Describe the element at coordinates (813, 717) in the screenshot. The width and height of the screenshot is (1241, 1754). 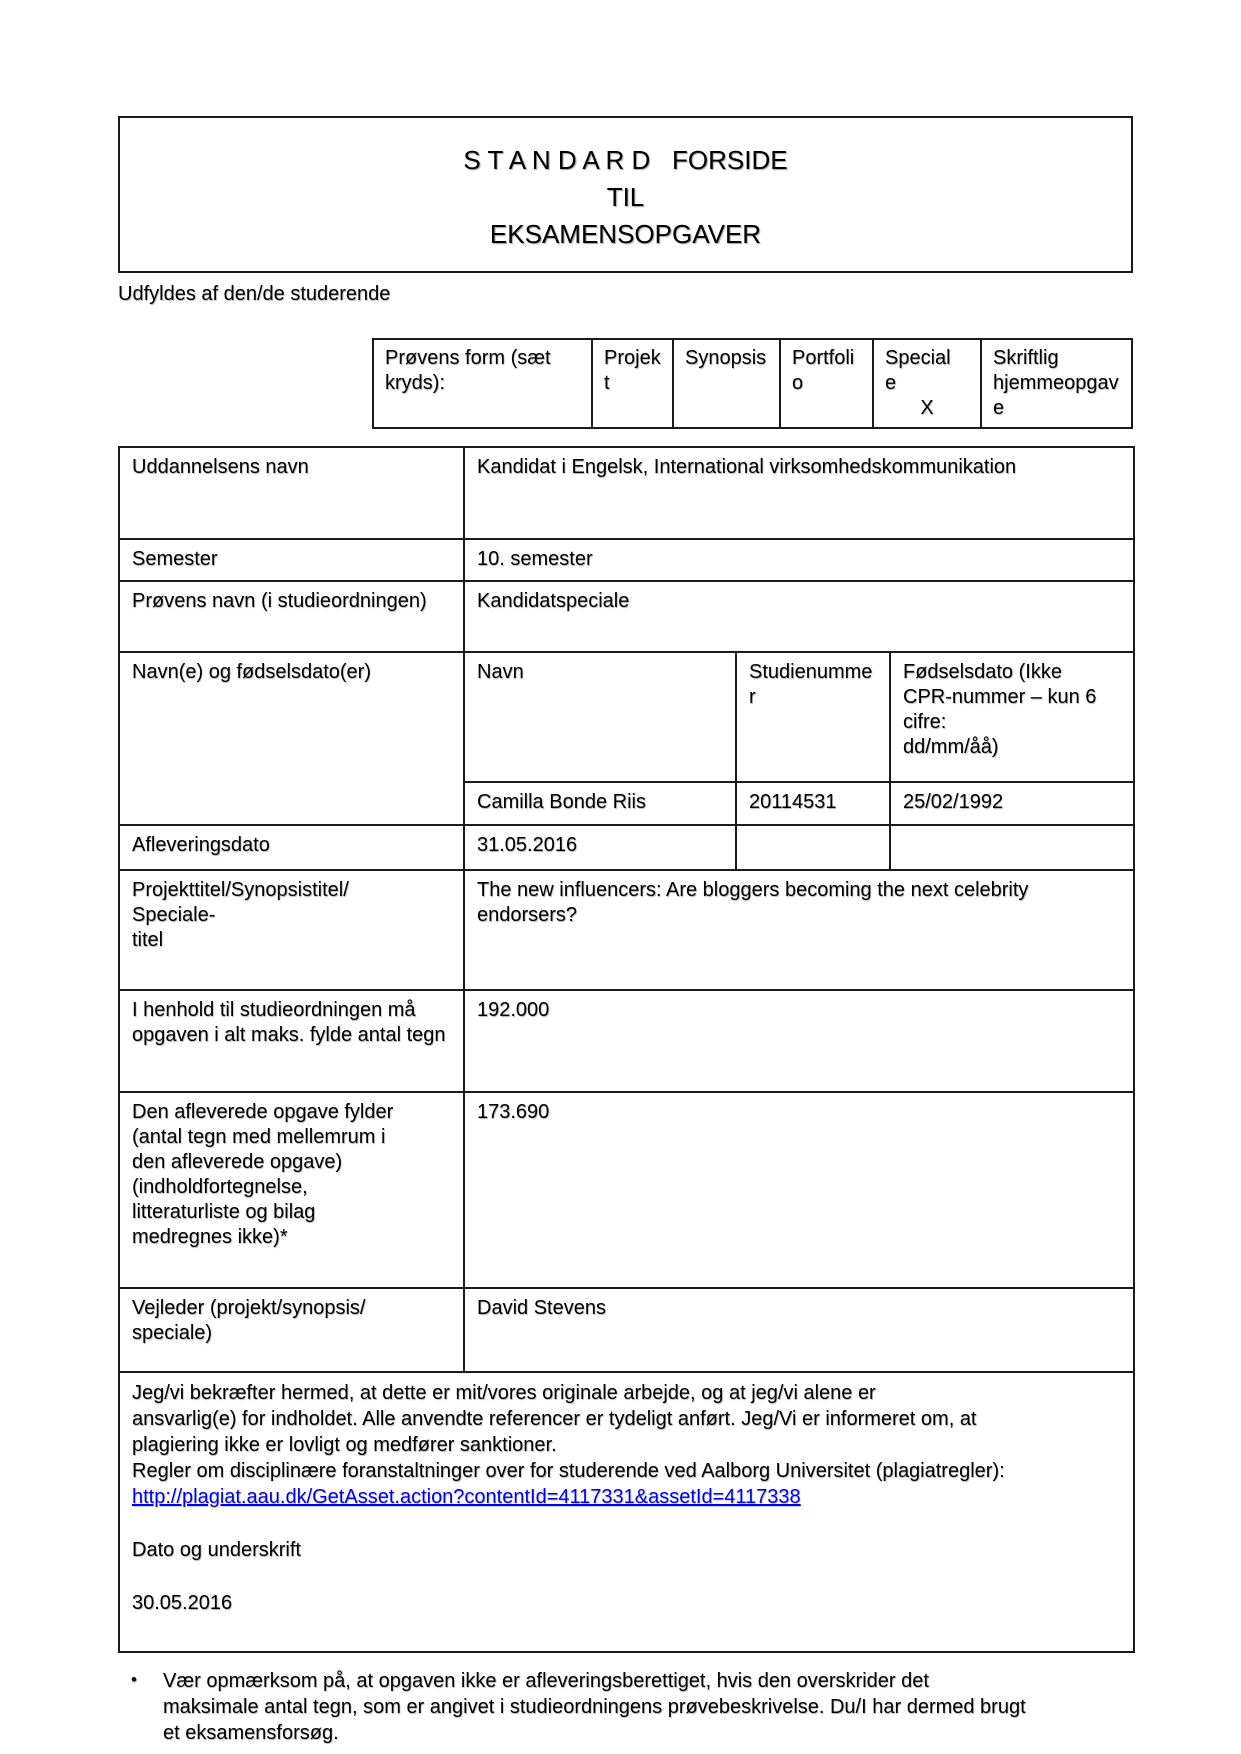
I see `column-header-student-number: Studienummer` at that location.